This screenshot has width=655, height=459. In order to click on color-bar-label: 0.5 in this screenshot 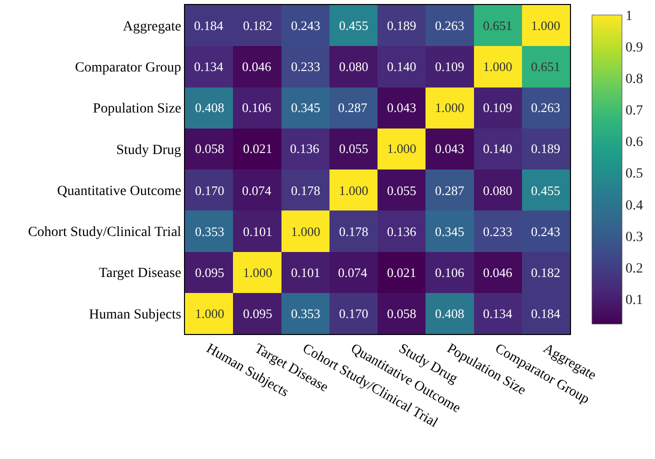, I will do `click(635, 174)`.